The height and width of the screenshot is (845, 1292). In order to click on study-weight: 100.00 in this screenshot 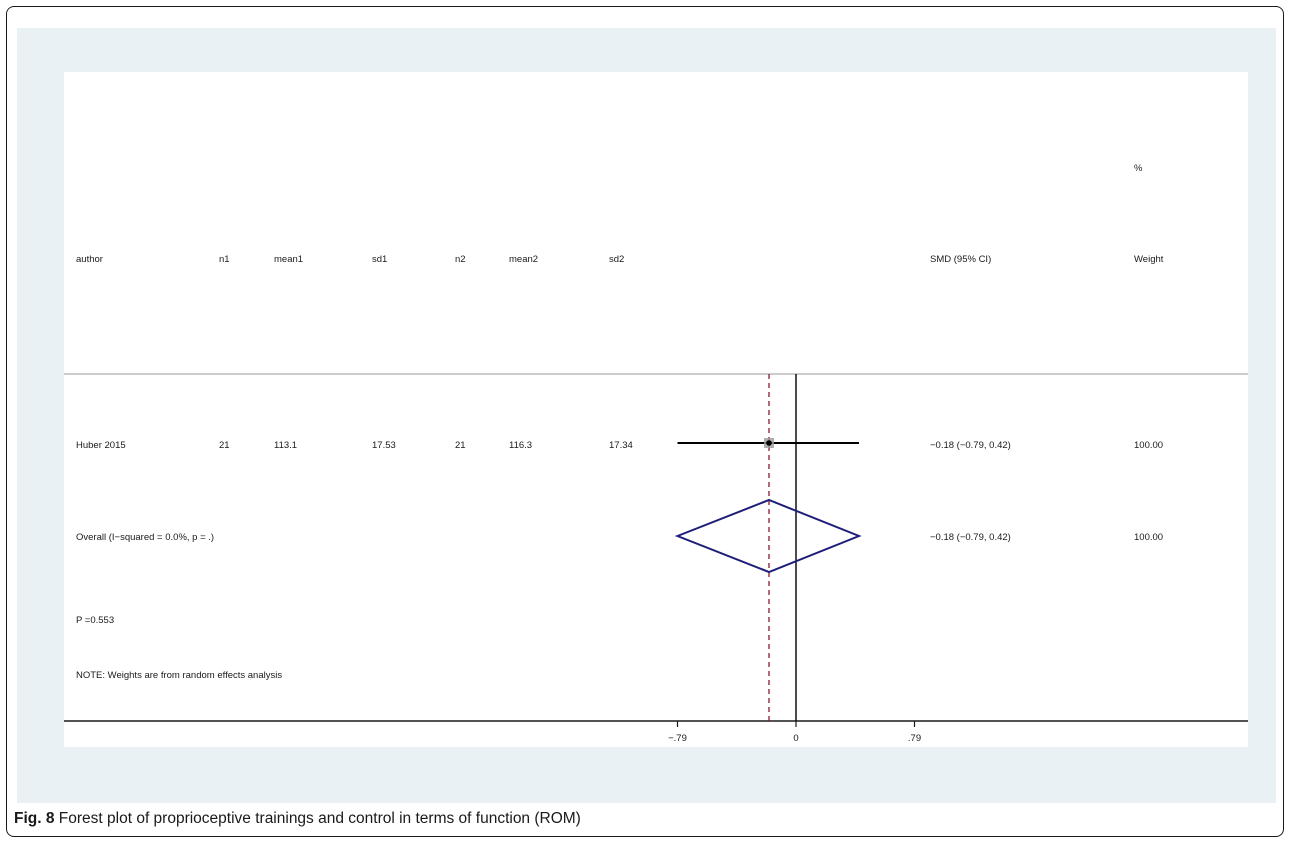, I will do `click(1148, 445)`.